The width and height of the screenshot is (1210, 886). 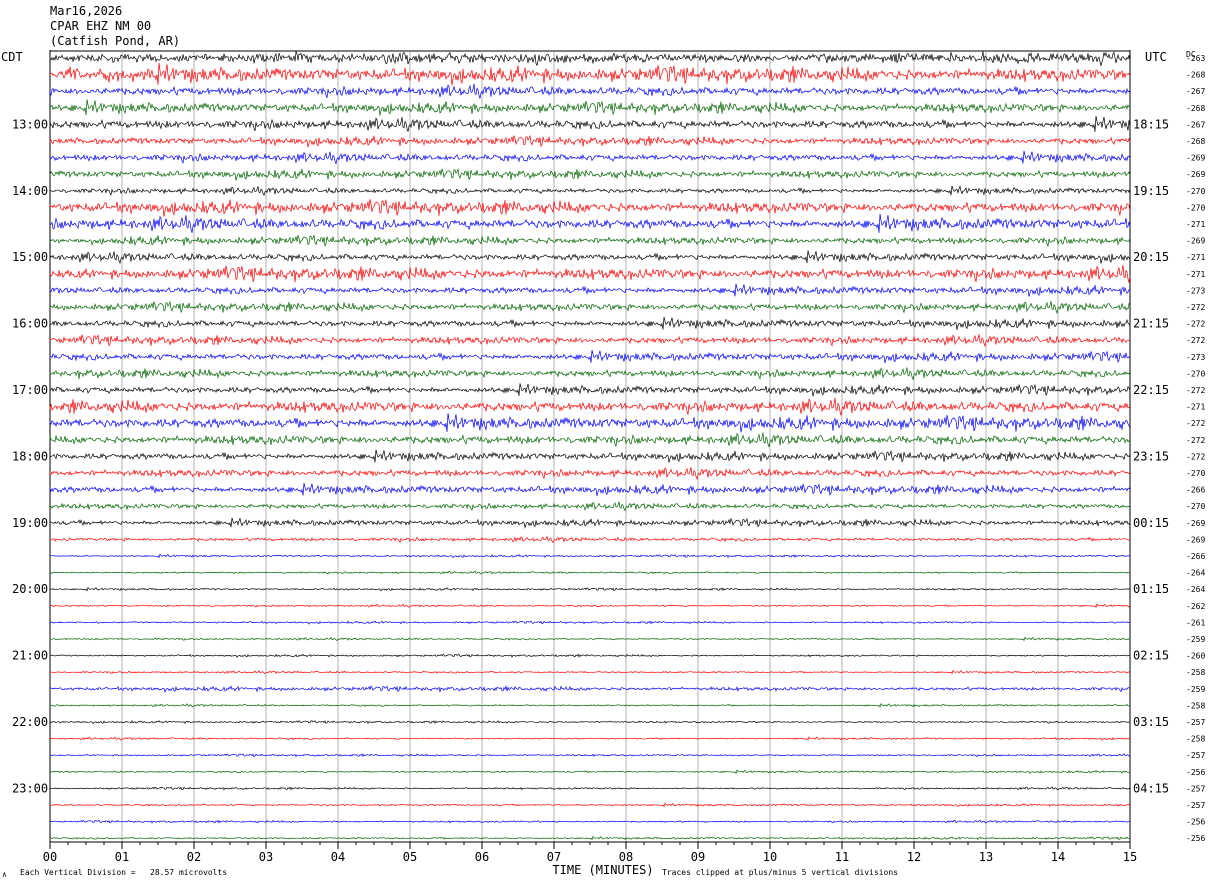 I want to click on cdt-hour-label: 19:00, so click(x=30, y=523).